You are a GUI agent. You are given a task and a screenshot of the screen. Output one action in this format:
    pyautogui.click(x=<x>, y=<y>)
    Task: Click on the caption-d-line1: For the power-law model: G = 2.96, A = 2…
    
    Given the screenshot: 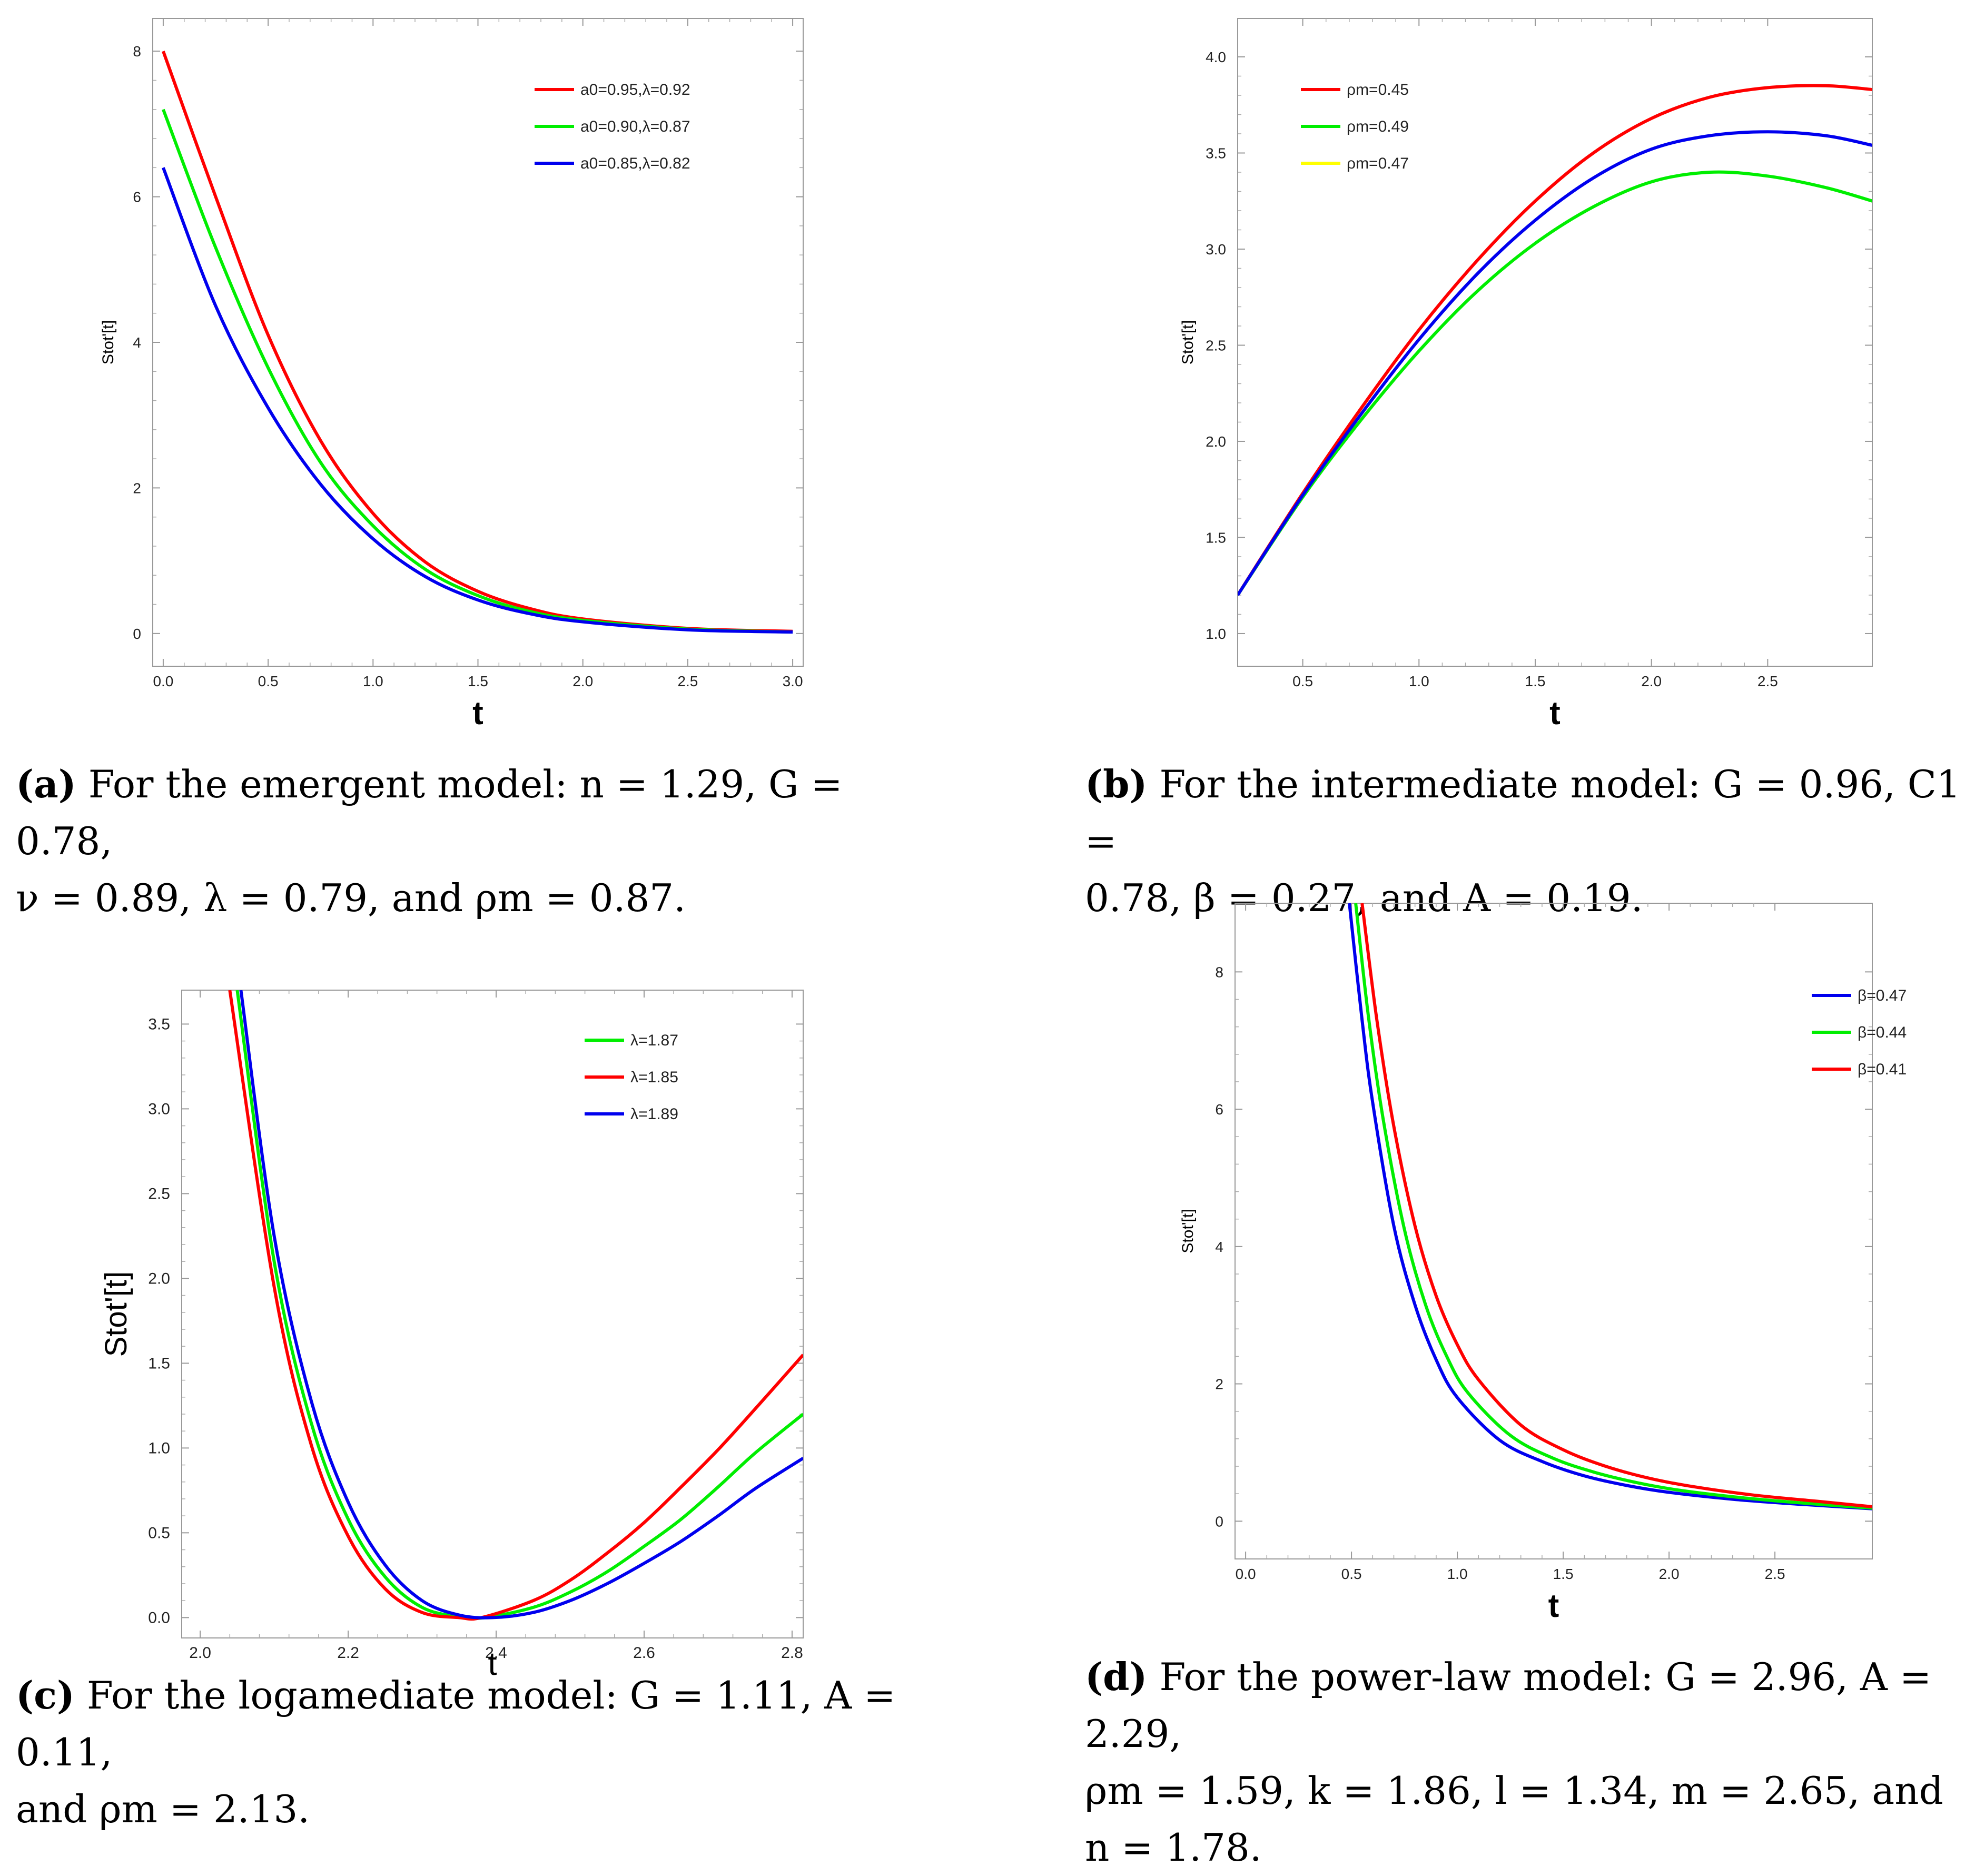 What is the action you would take?
    pyautogui.click(x=1508, y=1705)
    